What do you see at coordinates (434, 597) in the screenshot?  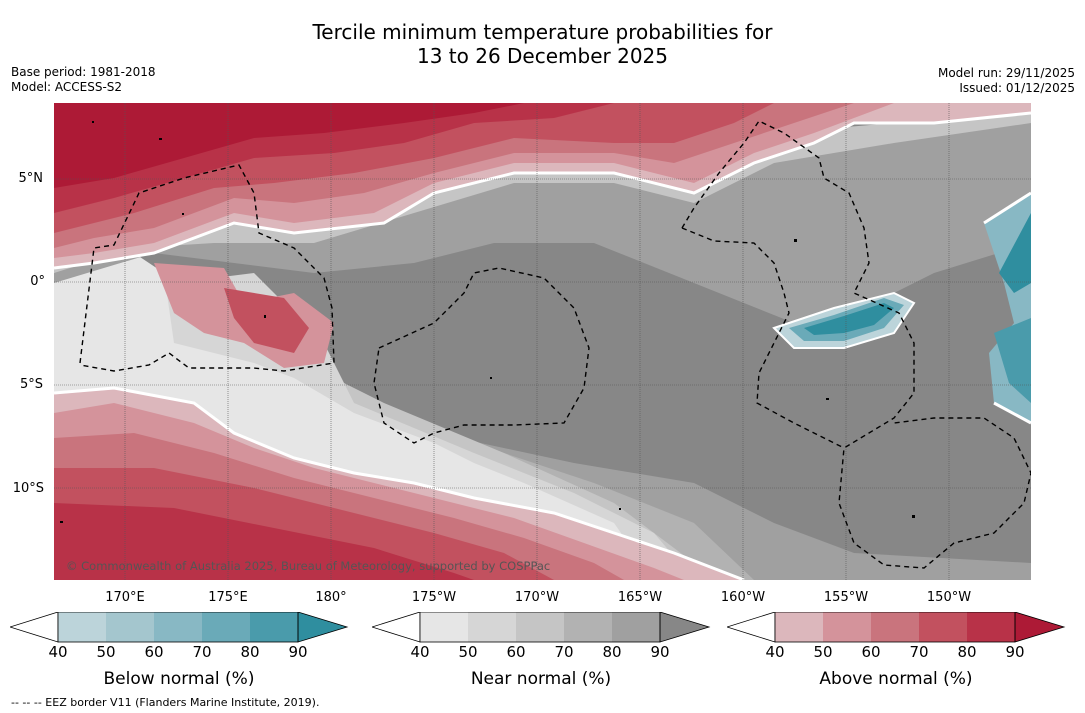 I see `lon-label-175w: 175°W` at bounding box center [434, 597].